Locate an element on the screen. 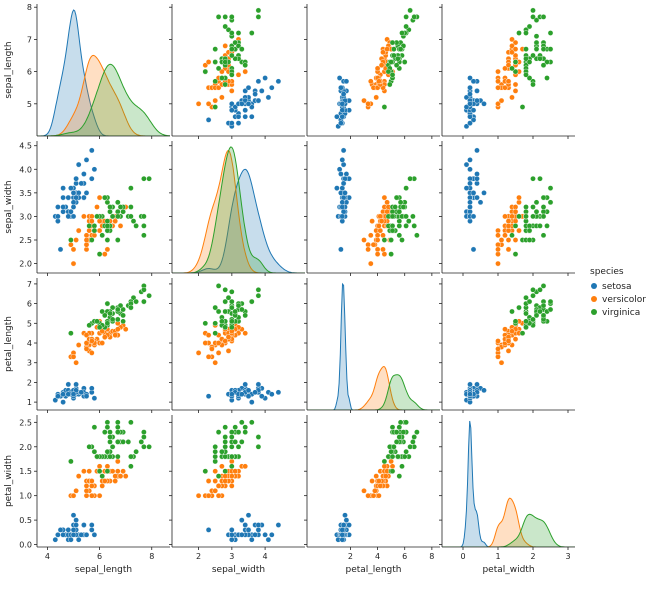 The height and width of the screenshot is (589, 660). y-tick-label: 2.5 is located at coordinates (25, 240).